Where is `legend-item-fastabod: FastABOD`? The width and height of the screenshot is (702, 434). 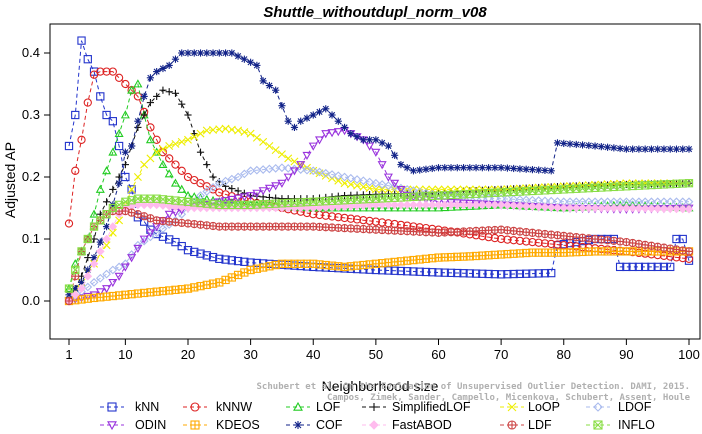
legend-item-fastabod: FastABOD is located at coordinates (407, 425).